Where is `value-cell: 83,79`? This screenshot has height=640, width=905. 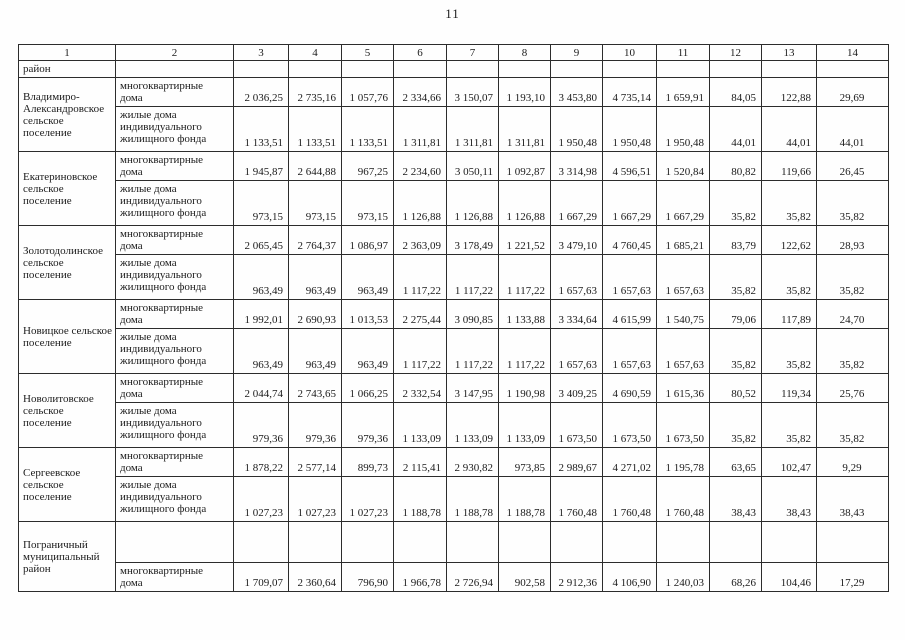 value-cell: 83,79 is located at coordinates (735, 240).